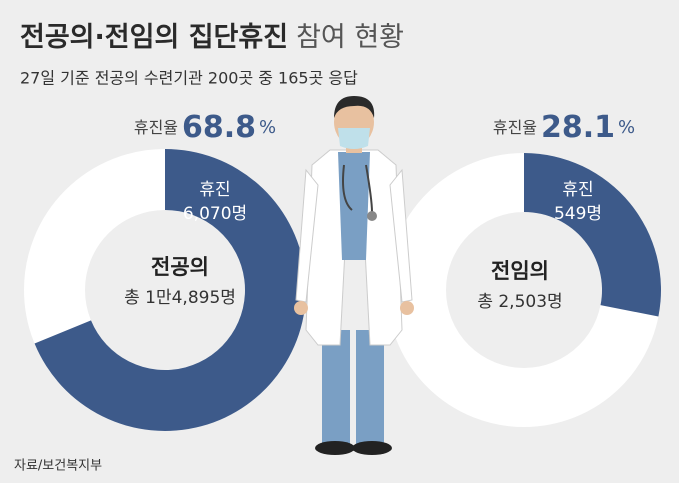  What do you see at coordinates (215, 214) in the screenshot?
I see `count-label: 6,070명` at bounding box center [215, 214].